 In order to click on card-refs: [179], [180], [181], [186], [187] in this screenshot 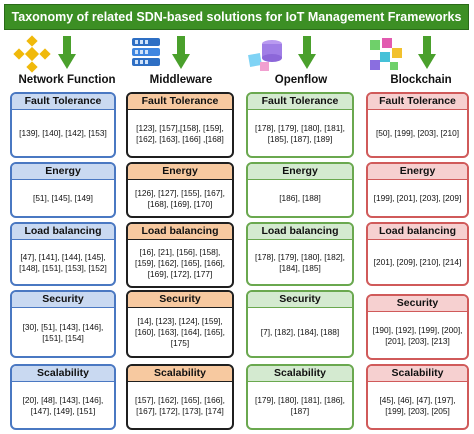, I will do `click(300, 405)`.